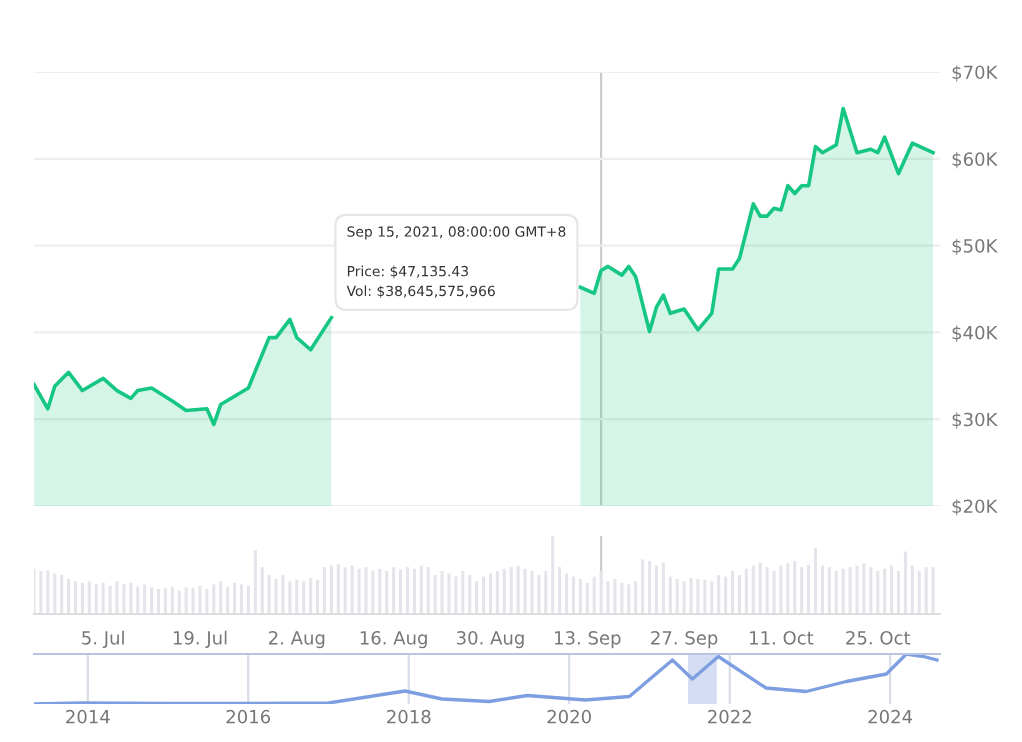 This screenshot has width=1022, height=742. I want to click on x-tick-label: 11. Oct, so click(782, 637).